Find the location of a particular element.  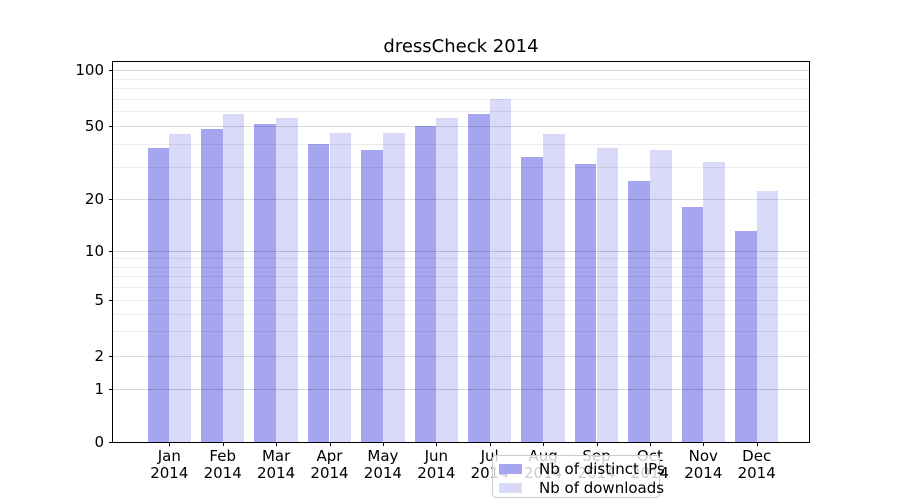

bar-downloads-oct is located at coordinates (660, 295).